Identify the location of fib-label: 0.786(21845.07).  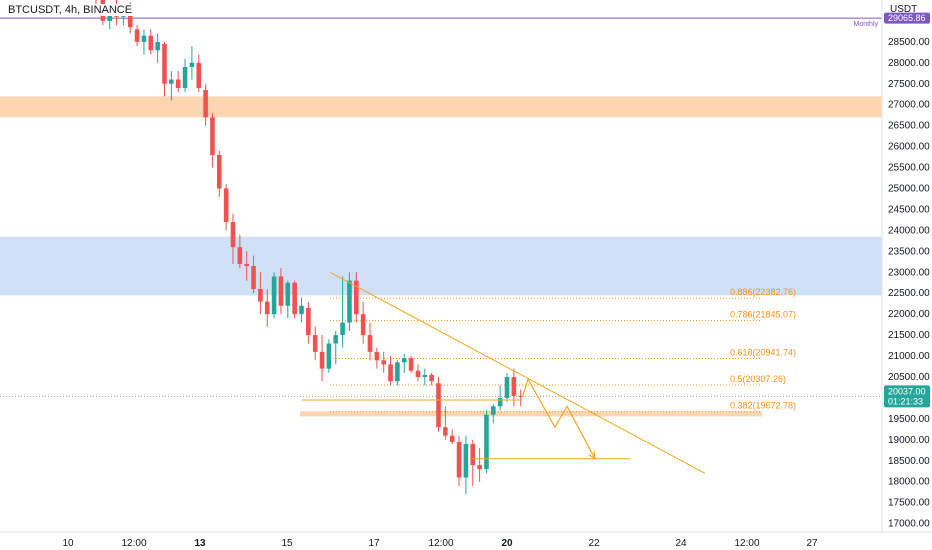
(763, 315).